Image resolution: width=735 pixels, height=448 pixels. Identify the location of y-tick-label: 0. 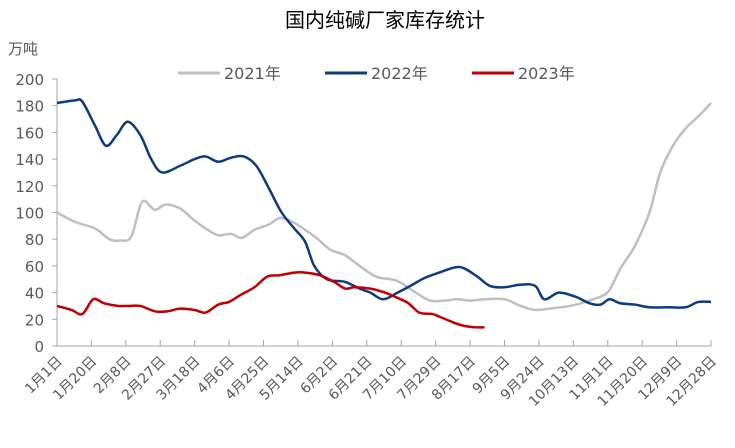
(39, 347).